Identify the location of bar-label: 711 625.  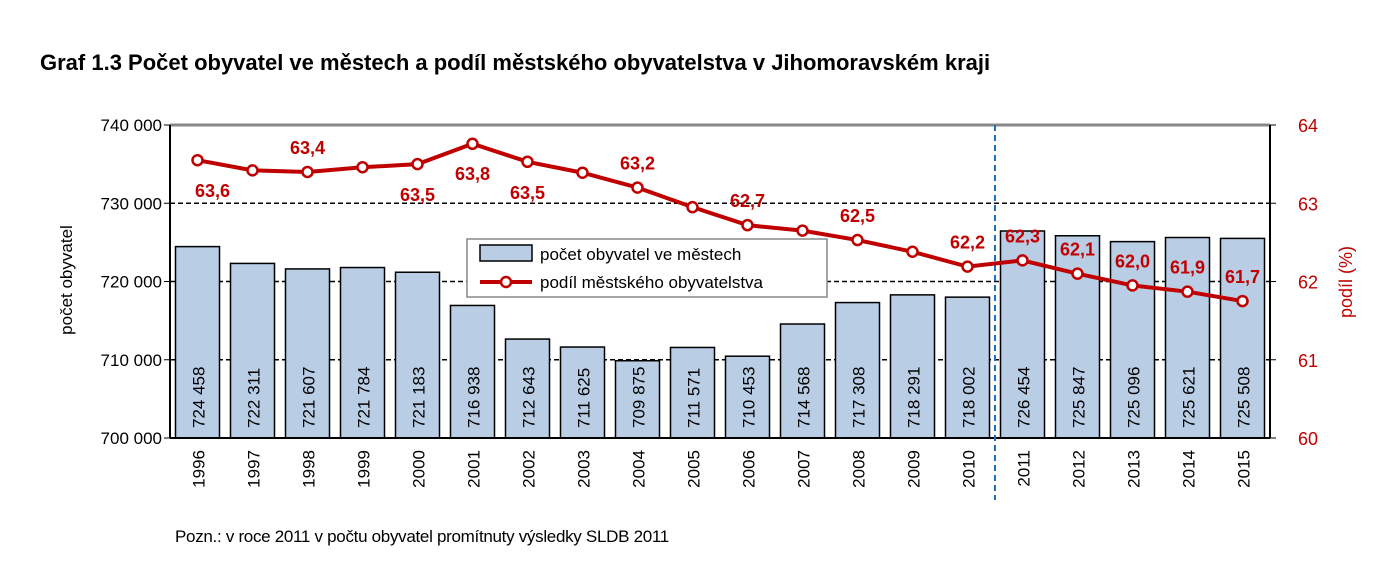
(584, 398).